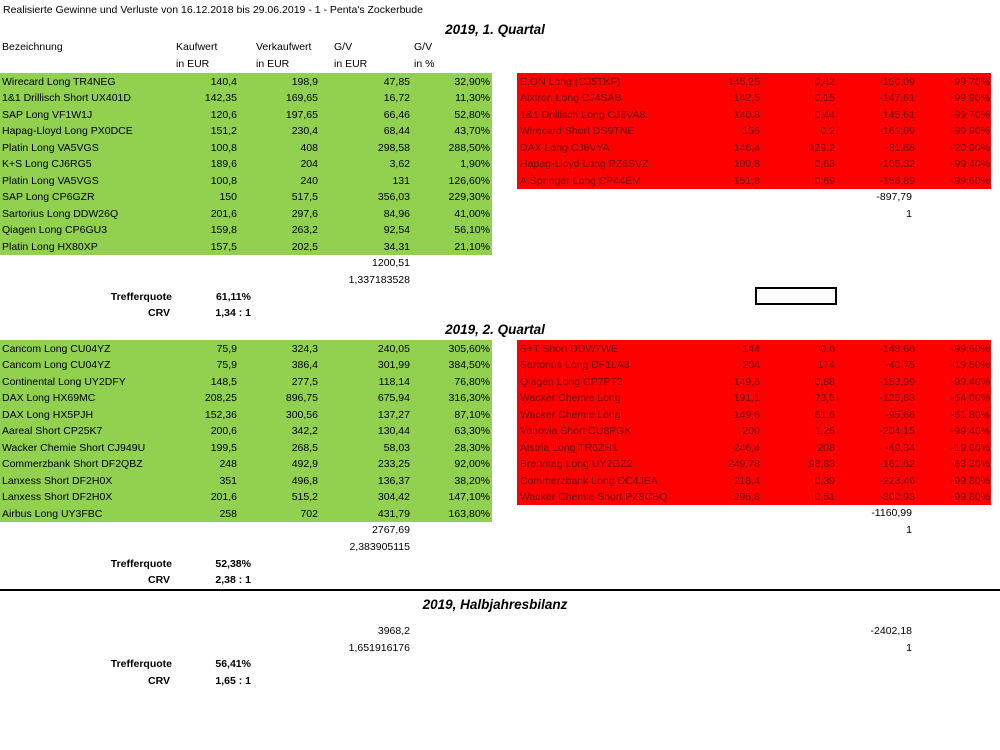 This screenshot has height=750, width=1000. I want to click on loss-name: 1&1 Drillisch Long CJ6VA8, so click(583, 114).